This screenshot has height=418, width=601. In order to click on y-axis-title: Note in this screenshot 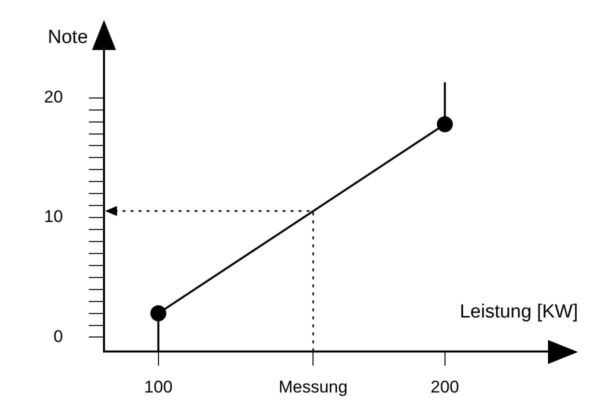, I will do `click(68, 37)`.